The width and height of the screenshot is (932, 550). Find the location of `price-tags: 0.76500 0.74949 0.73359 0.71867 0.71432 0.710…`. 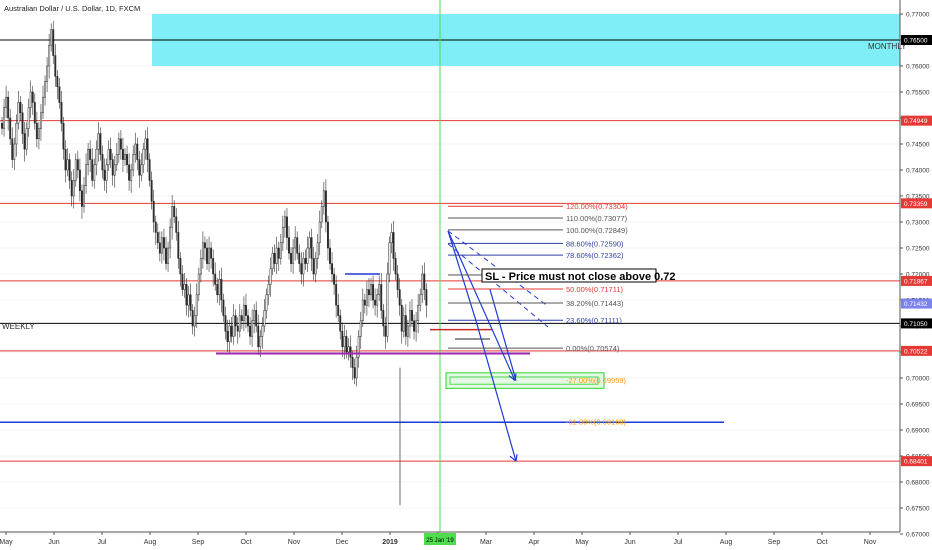

price-tags: 0.76500 0.74949 0.73359 0.71867 0.71432 0.710… is located at coordinates (916, 251).